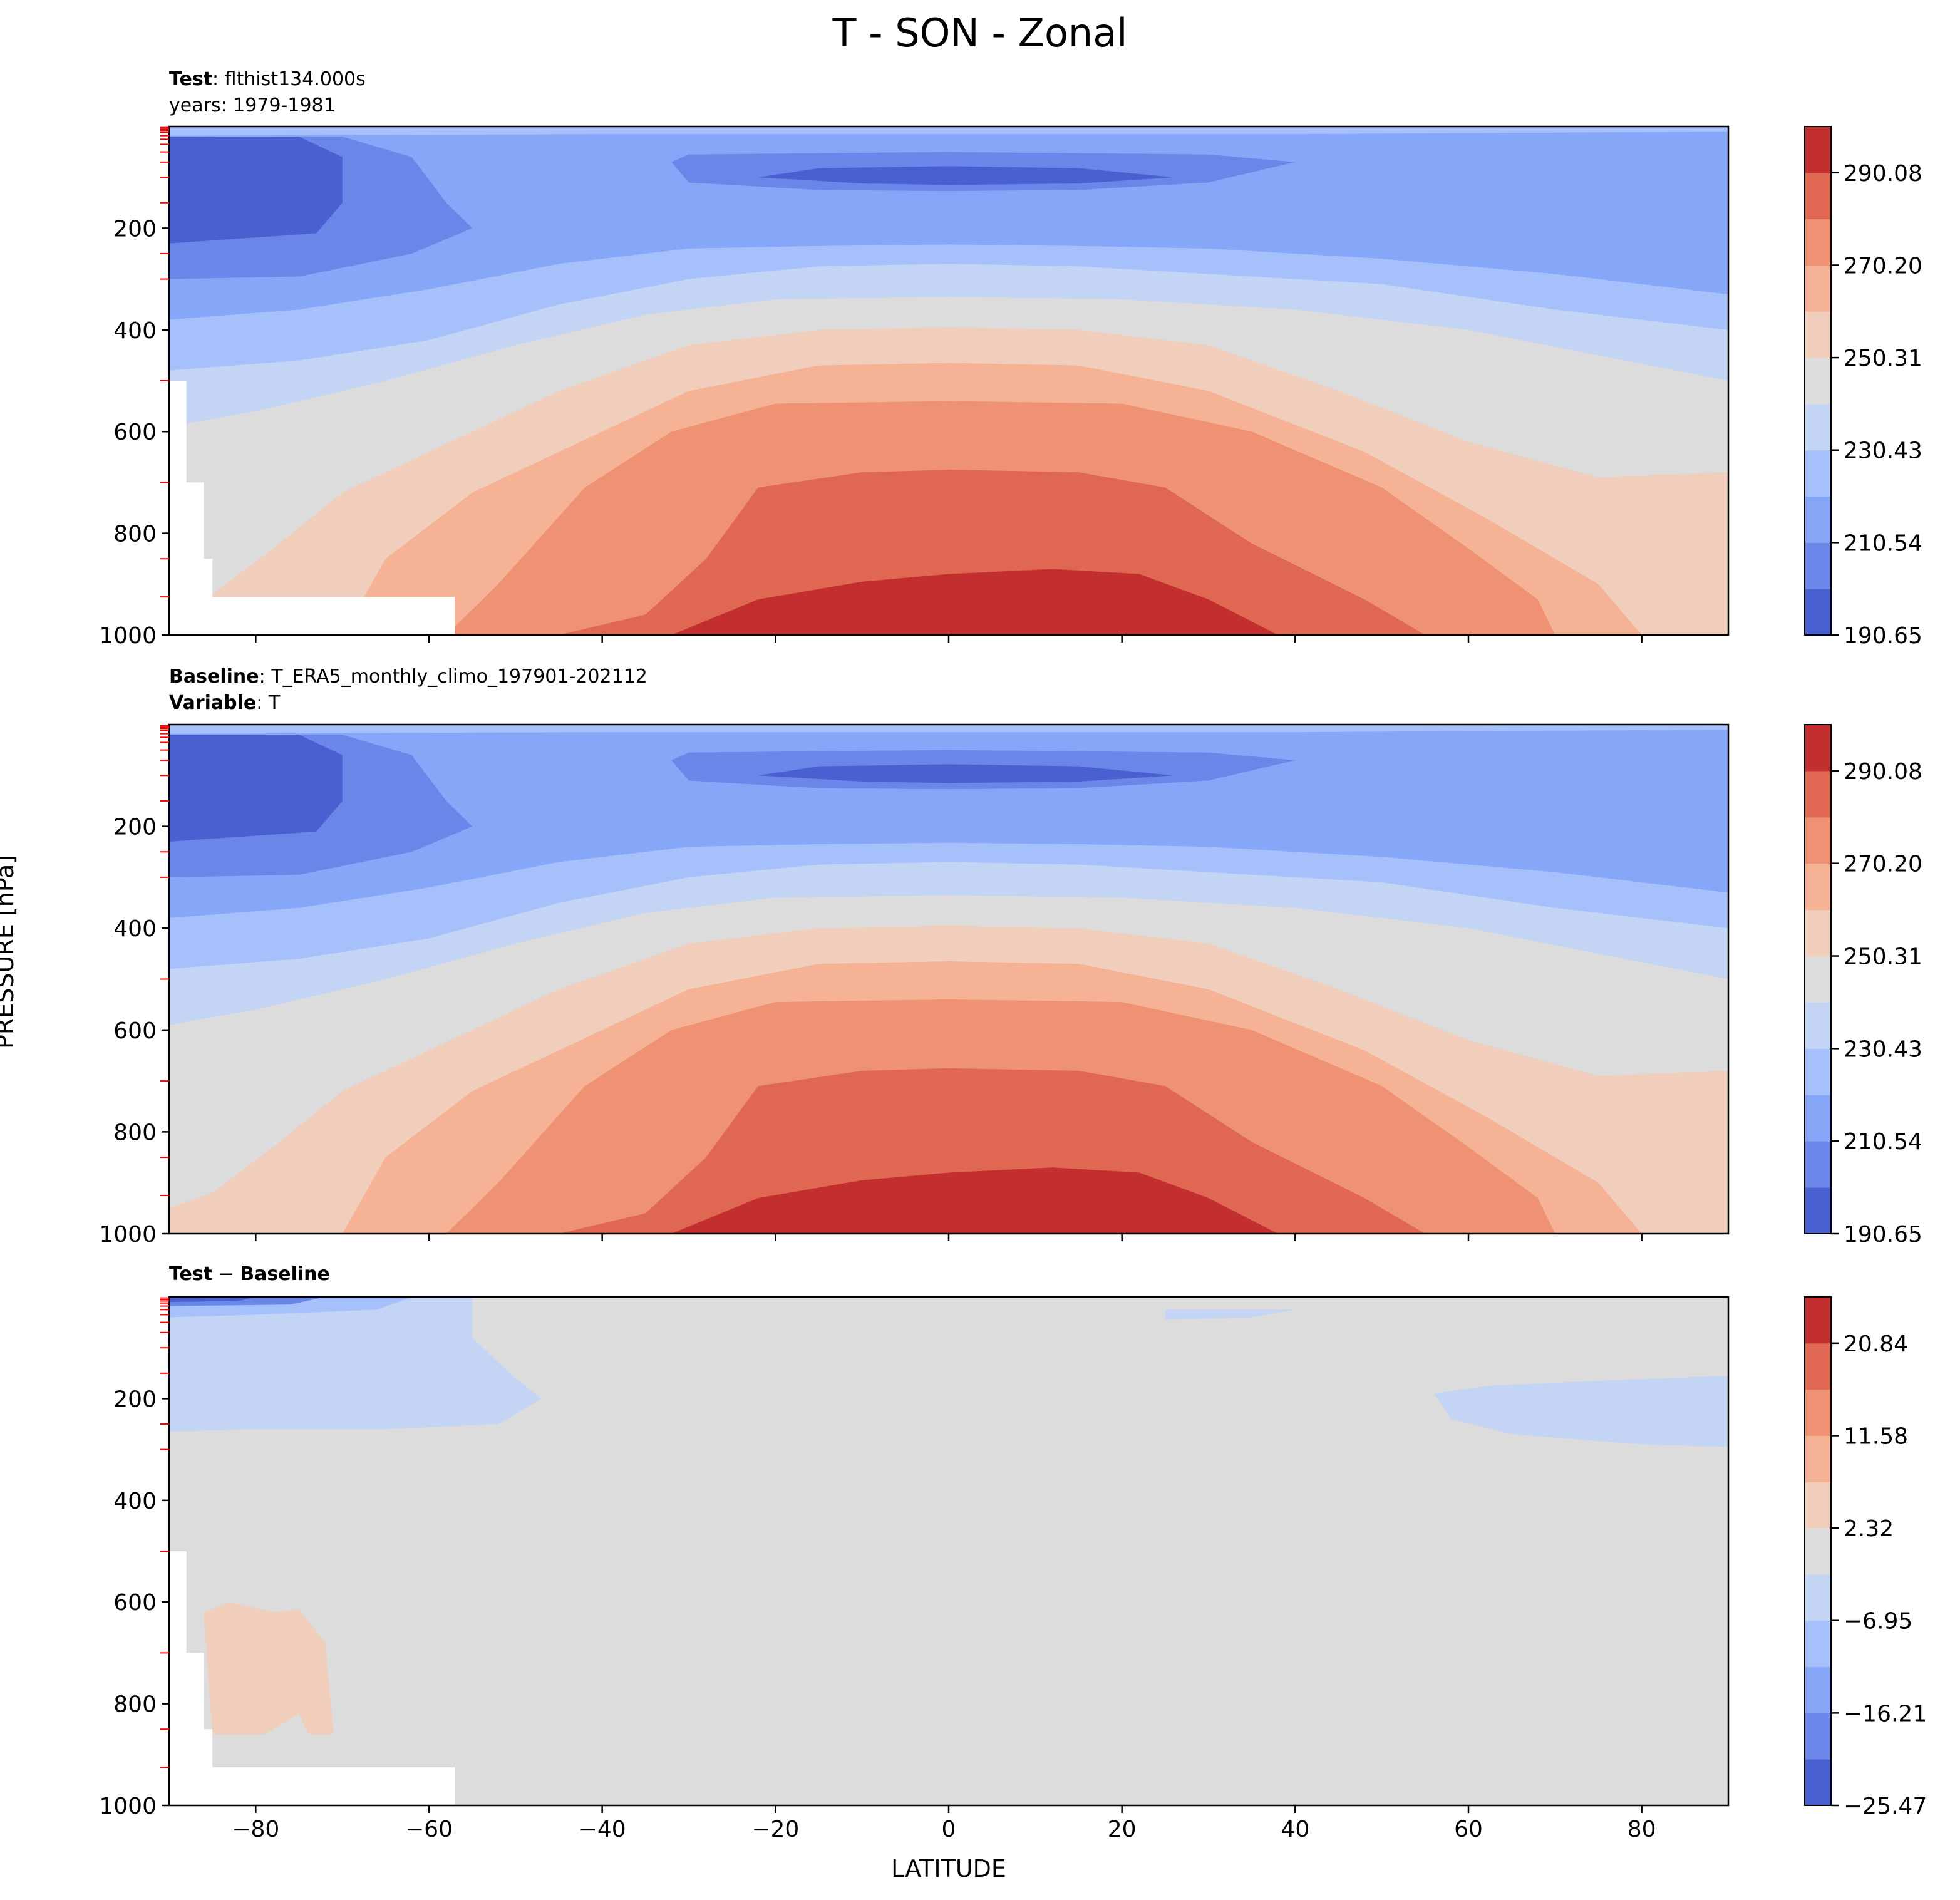 The height and width of the screenshot is (1900, 1960). What do you see at coordinates (135, 432) in the screenshot?
I see `panel-1-ytick-label-600: 600` at bounding box center [135, 432].